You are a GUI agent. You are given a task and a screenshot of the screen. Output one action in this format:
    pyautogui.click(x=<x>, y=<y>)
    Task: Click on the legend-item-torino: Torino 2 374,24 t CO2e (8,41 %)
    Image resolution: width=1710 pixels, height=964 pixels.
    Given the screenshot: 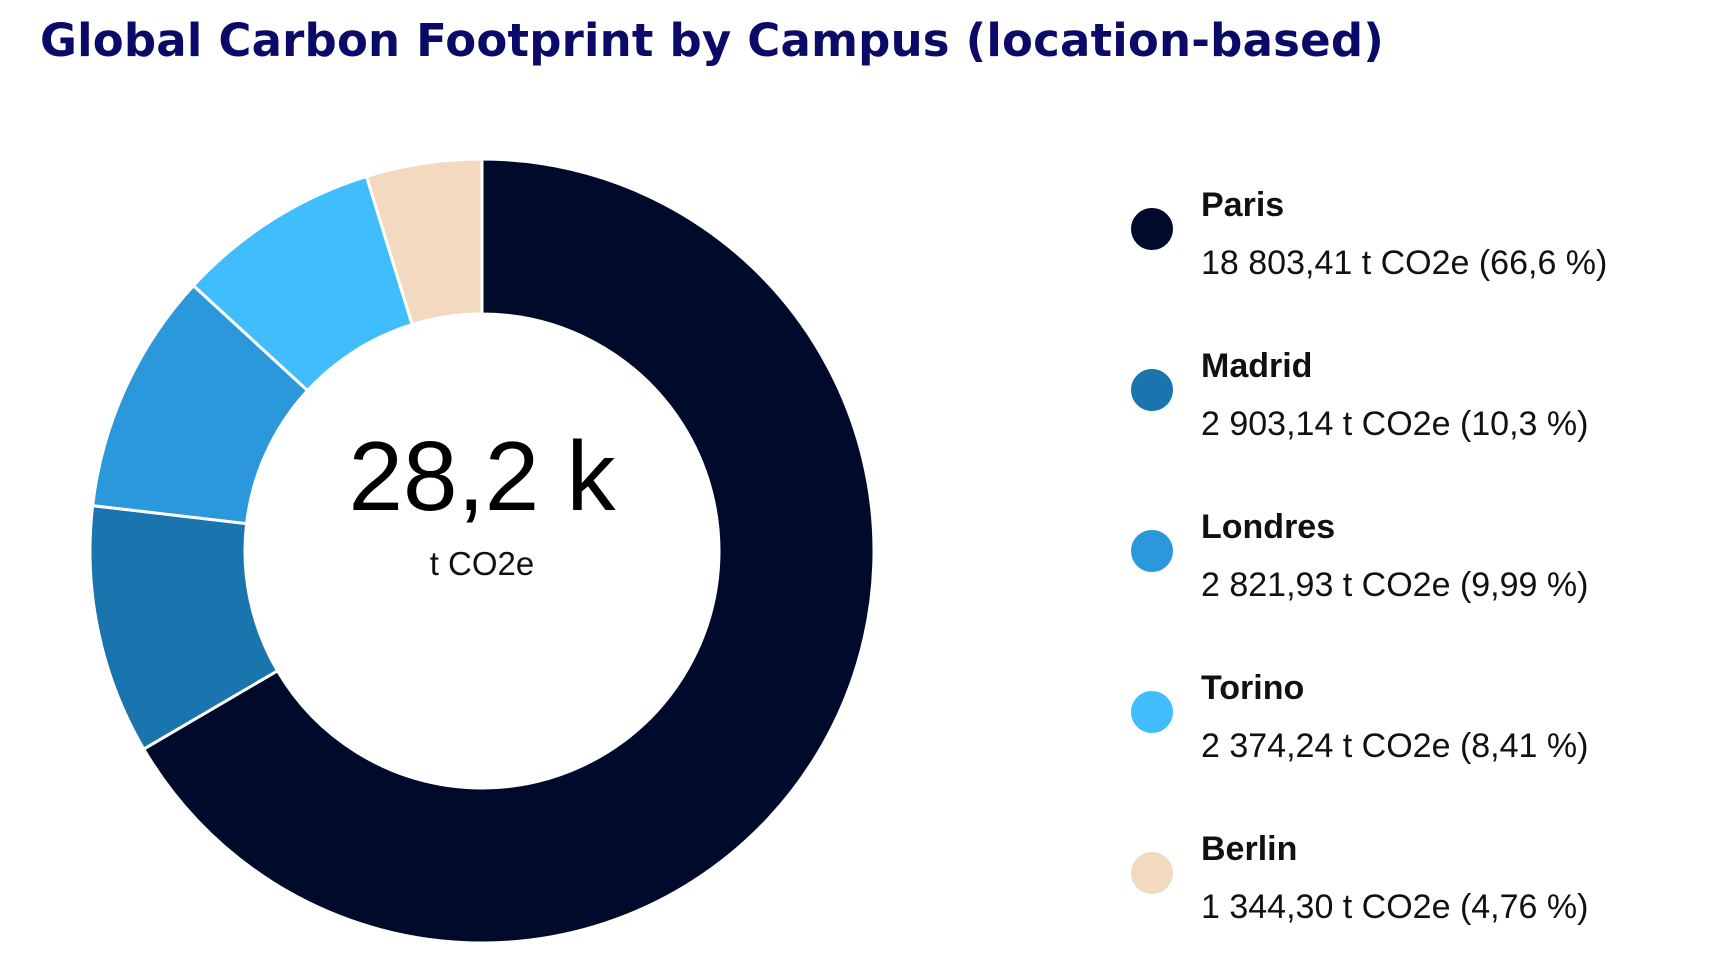 What is the action you would take?
    pyautogui.click(x=1420, y=731)
    